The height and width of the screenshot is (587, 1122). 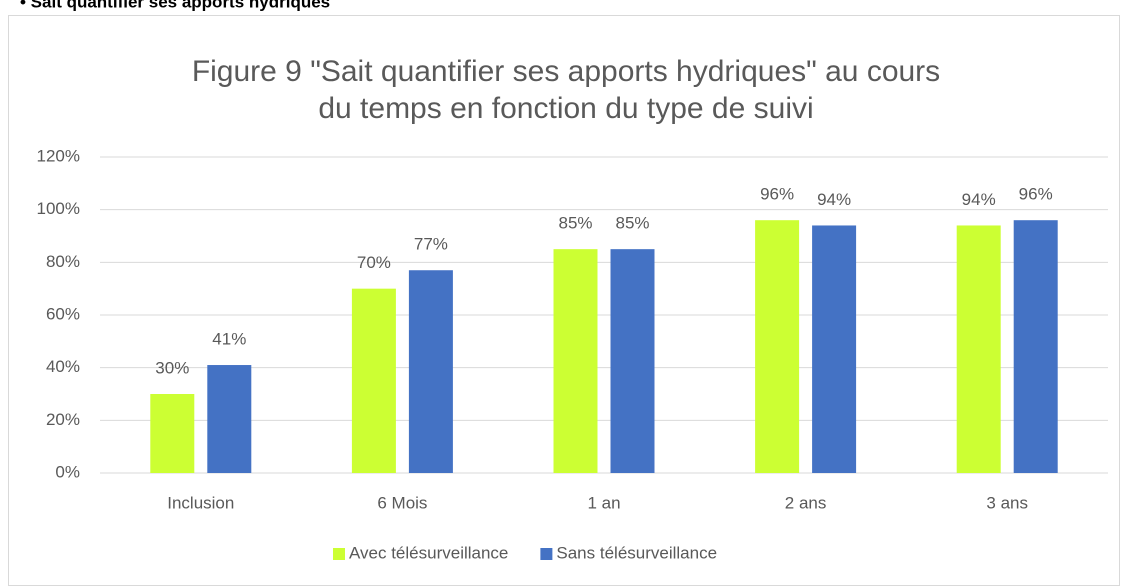 I want to click on x-tick-label: Inclusion, so click(x=200, y=502).